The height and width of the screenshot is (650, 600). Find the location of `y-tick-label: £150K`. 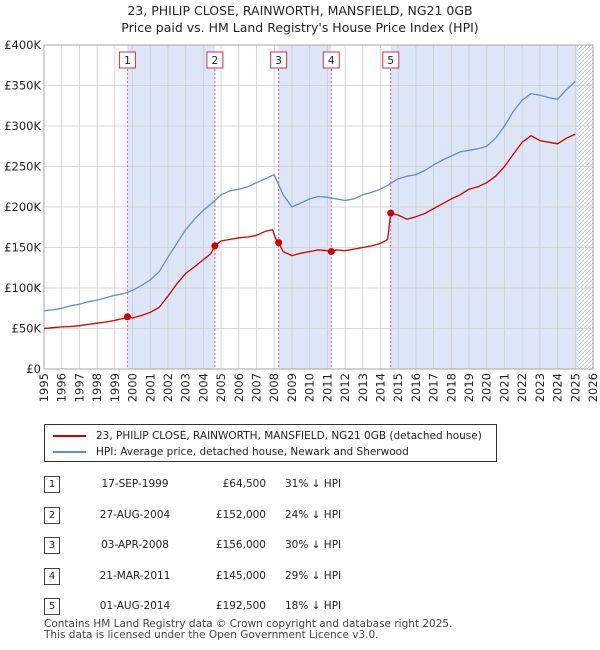

y-tick-label: £150K is located at coordinates (22, 248).